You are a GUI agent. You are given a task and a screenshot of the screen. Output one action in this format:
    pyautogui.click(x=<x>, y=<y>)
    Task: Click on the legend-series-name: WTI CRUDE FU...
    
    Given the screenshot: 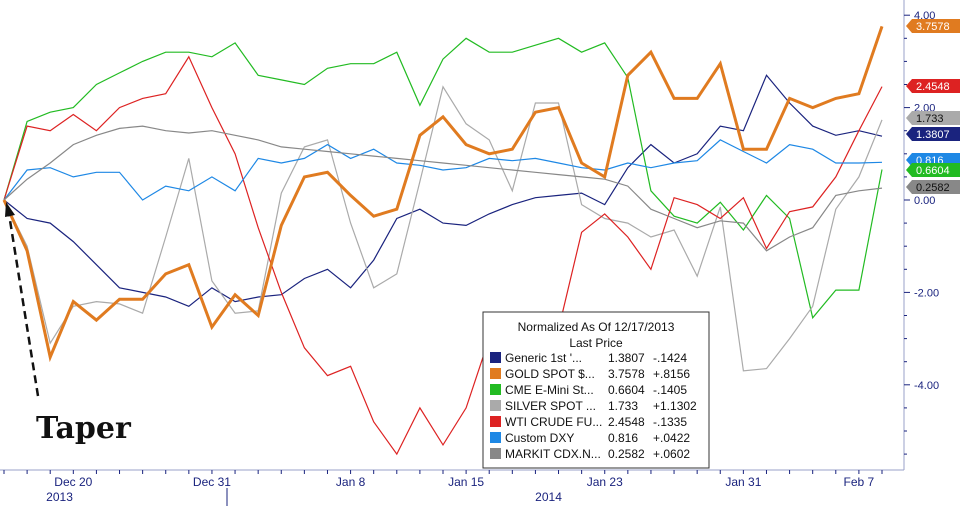 What is the action you would take?
    pyautogui.click(x=553, y=422)
    